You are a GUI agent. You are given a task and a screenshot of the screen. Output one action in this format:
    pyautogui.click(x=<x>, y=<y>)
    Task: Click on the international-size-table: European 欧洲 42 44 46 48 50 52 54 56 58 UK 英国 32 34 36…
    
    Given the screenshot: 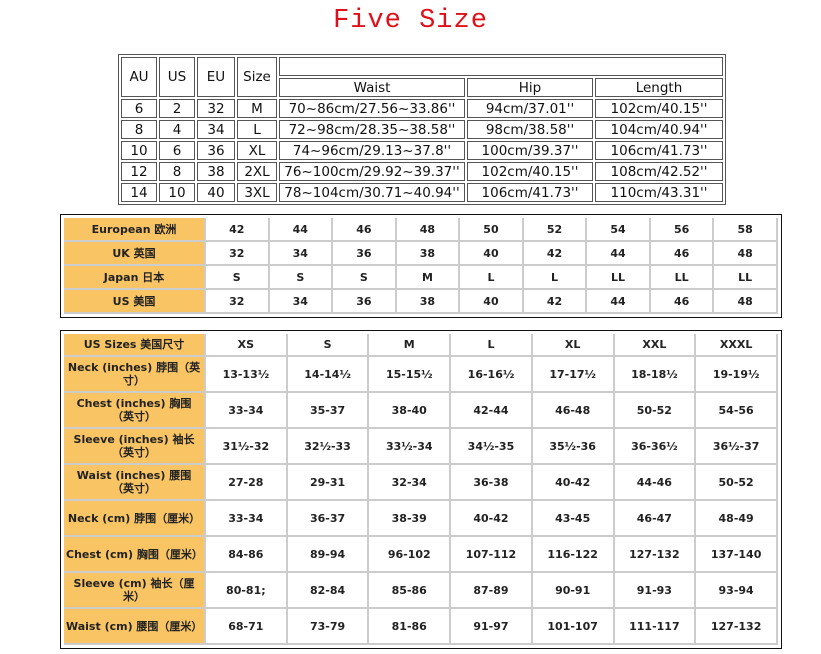 What is the action you would take?
    pyautogui.click(x=421, y=266)
    